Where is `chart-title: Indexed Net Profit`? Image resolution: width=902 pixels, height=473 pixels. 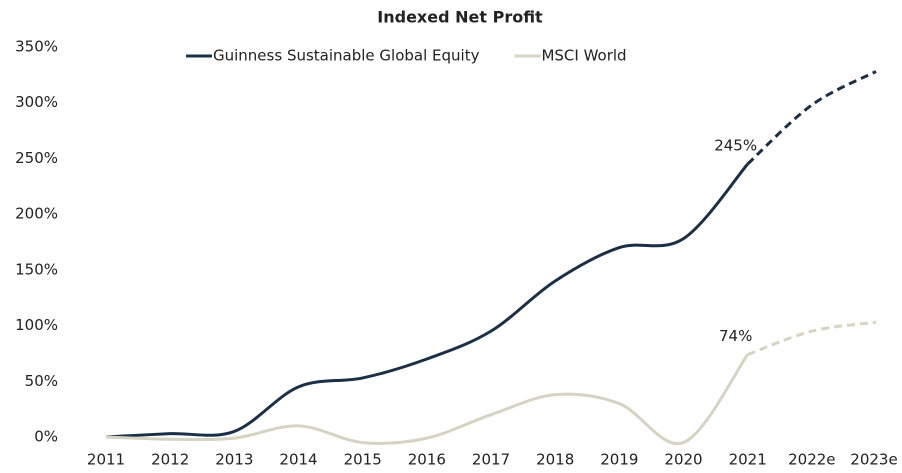
chart-title: Indexed Net Profit is located at coordinates (460, 17).